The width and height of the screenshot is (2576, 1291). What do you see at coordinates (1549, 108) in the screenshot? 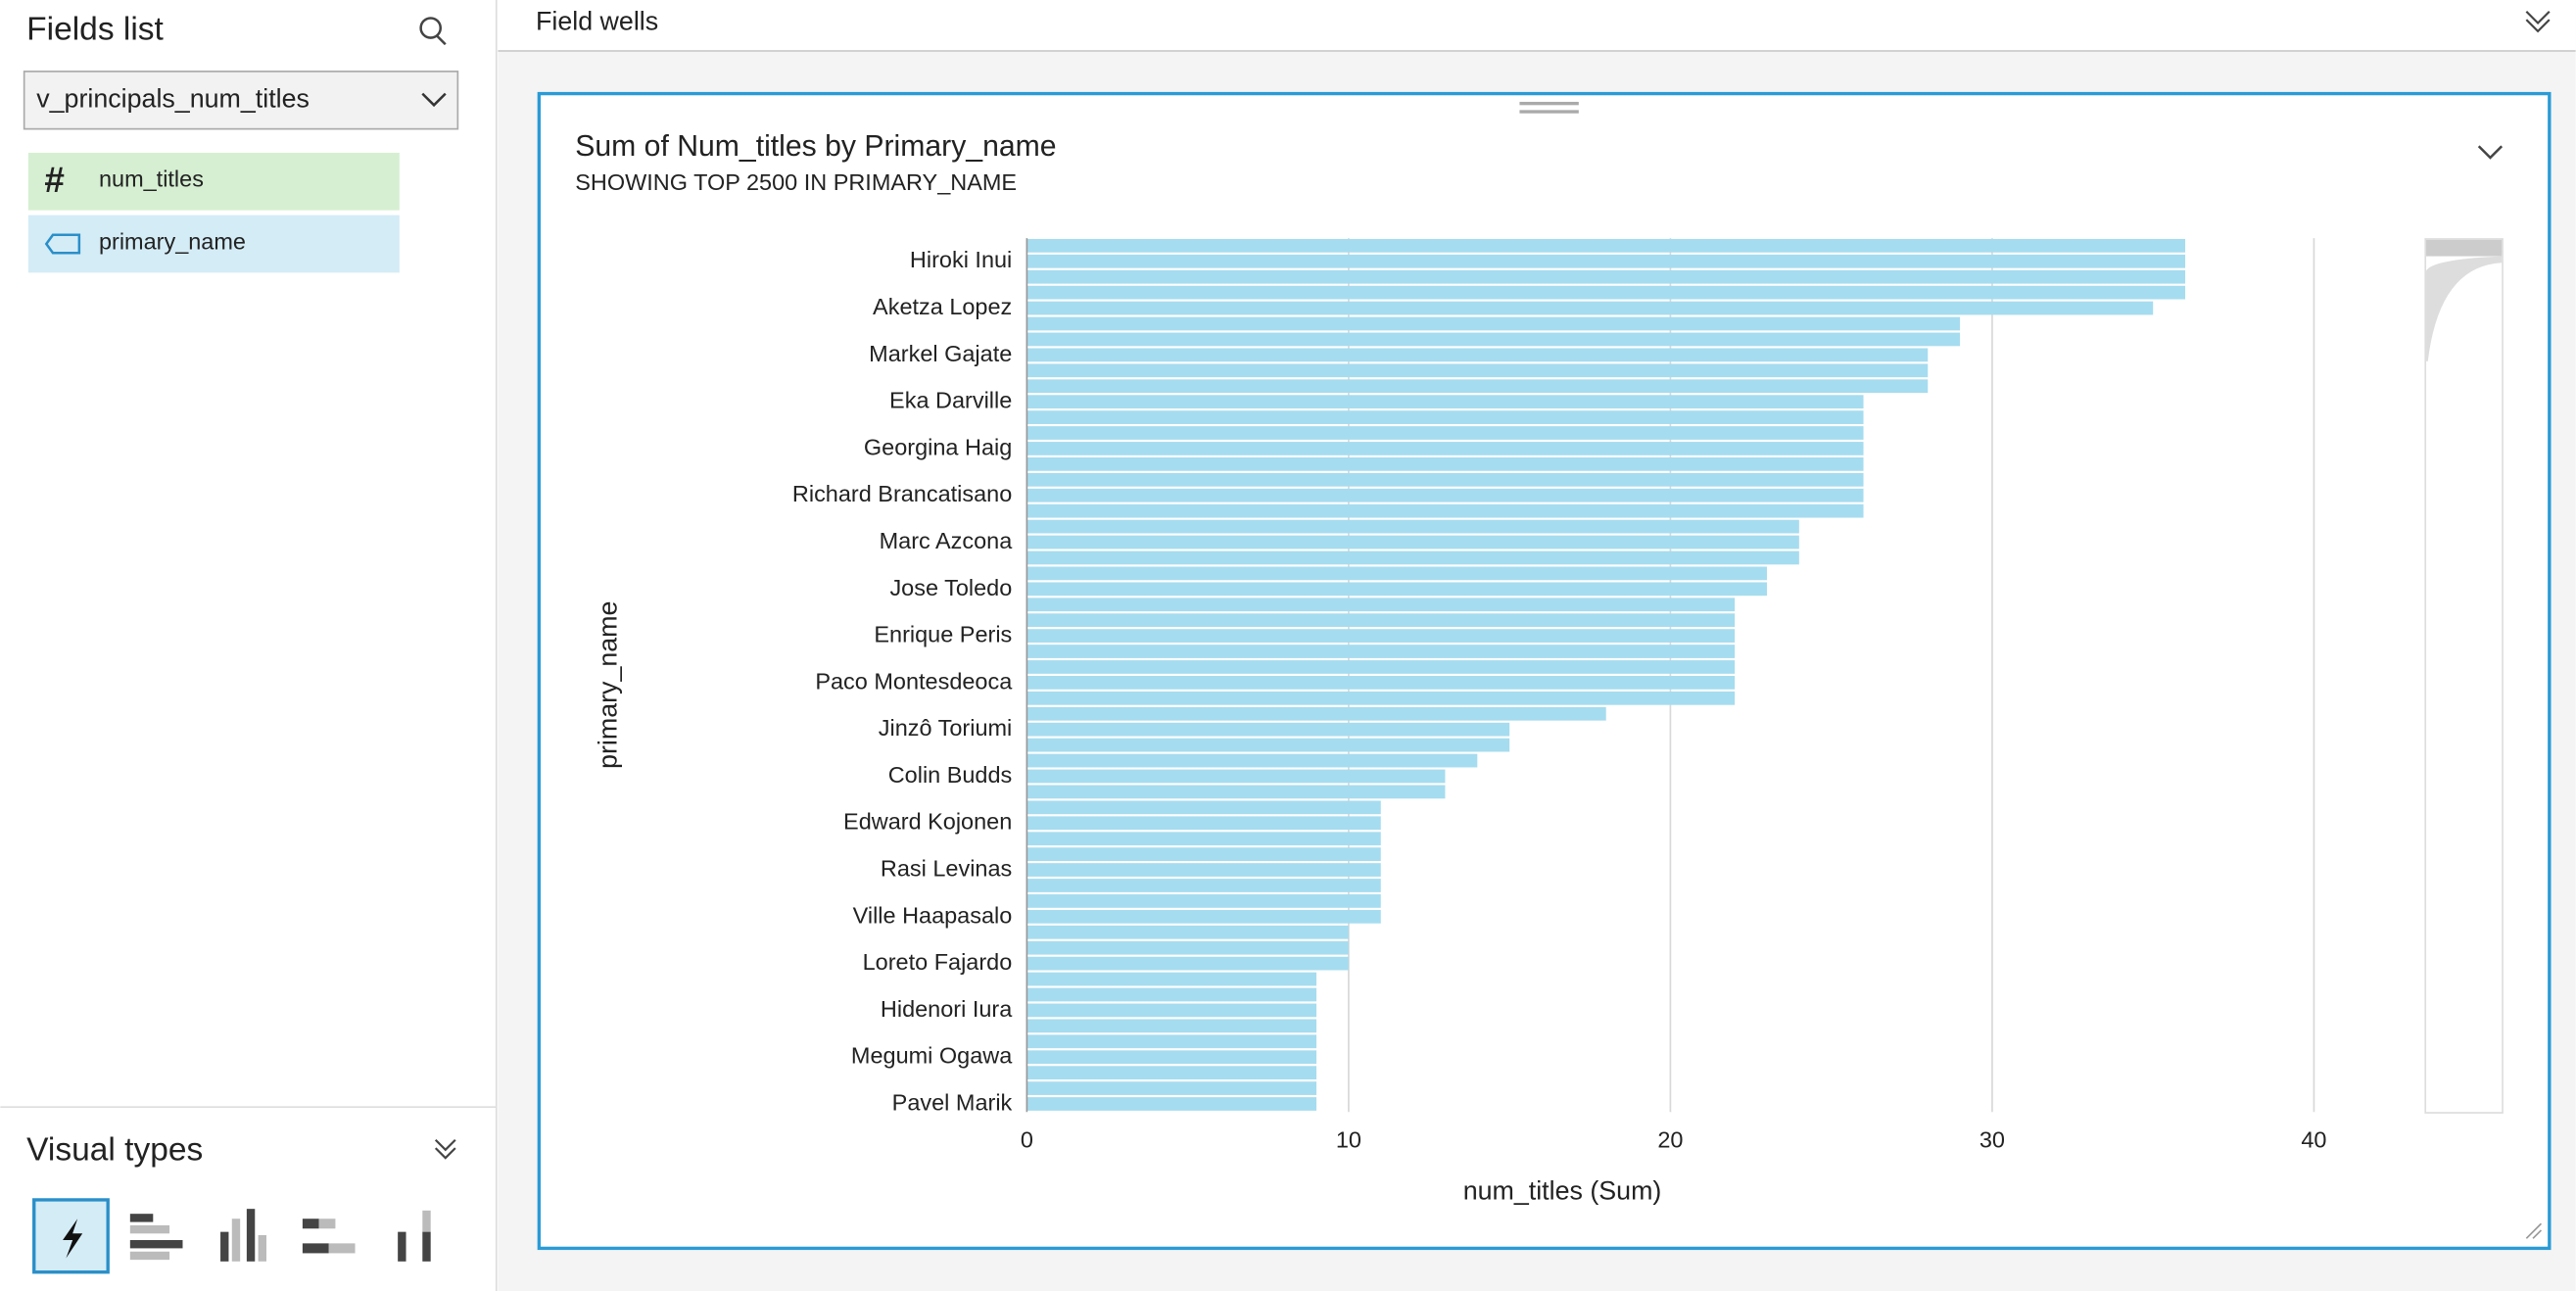
I see `drag-handle` at bounding box center [1549, 108].